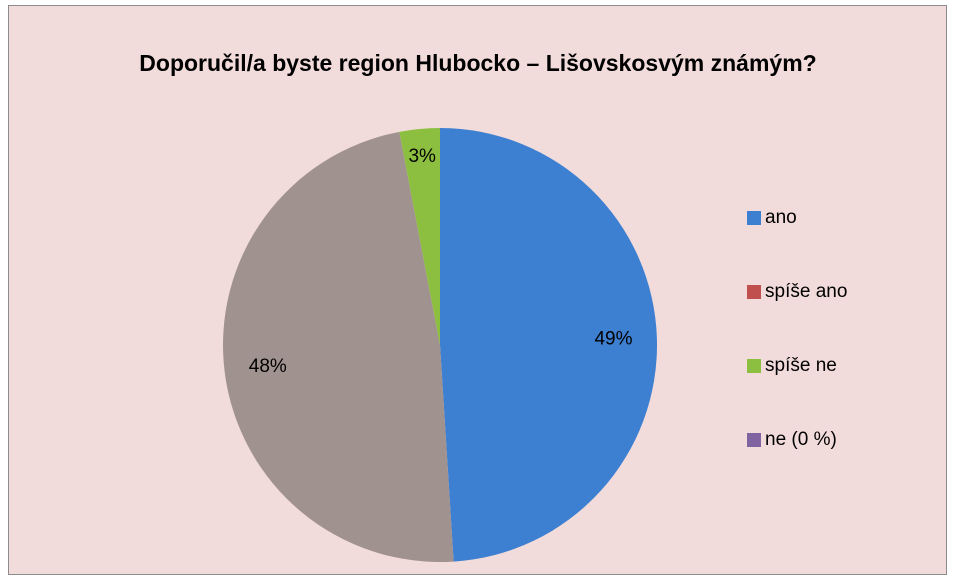  What do you see at coordinates (268, 366) in the screenshot?
I see `data-label: 48%` at bounding box center [268, 366].